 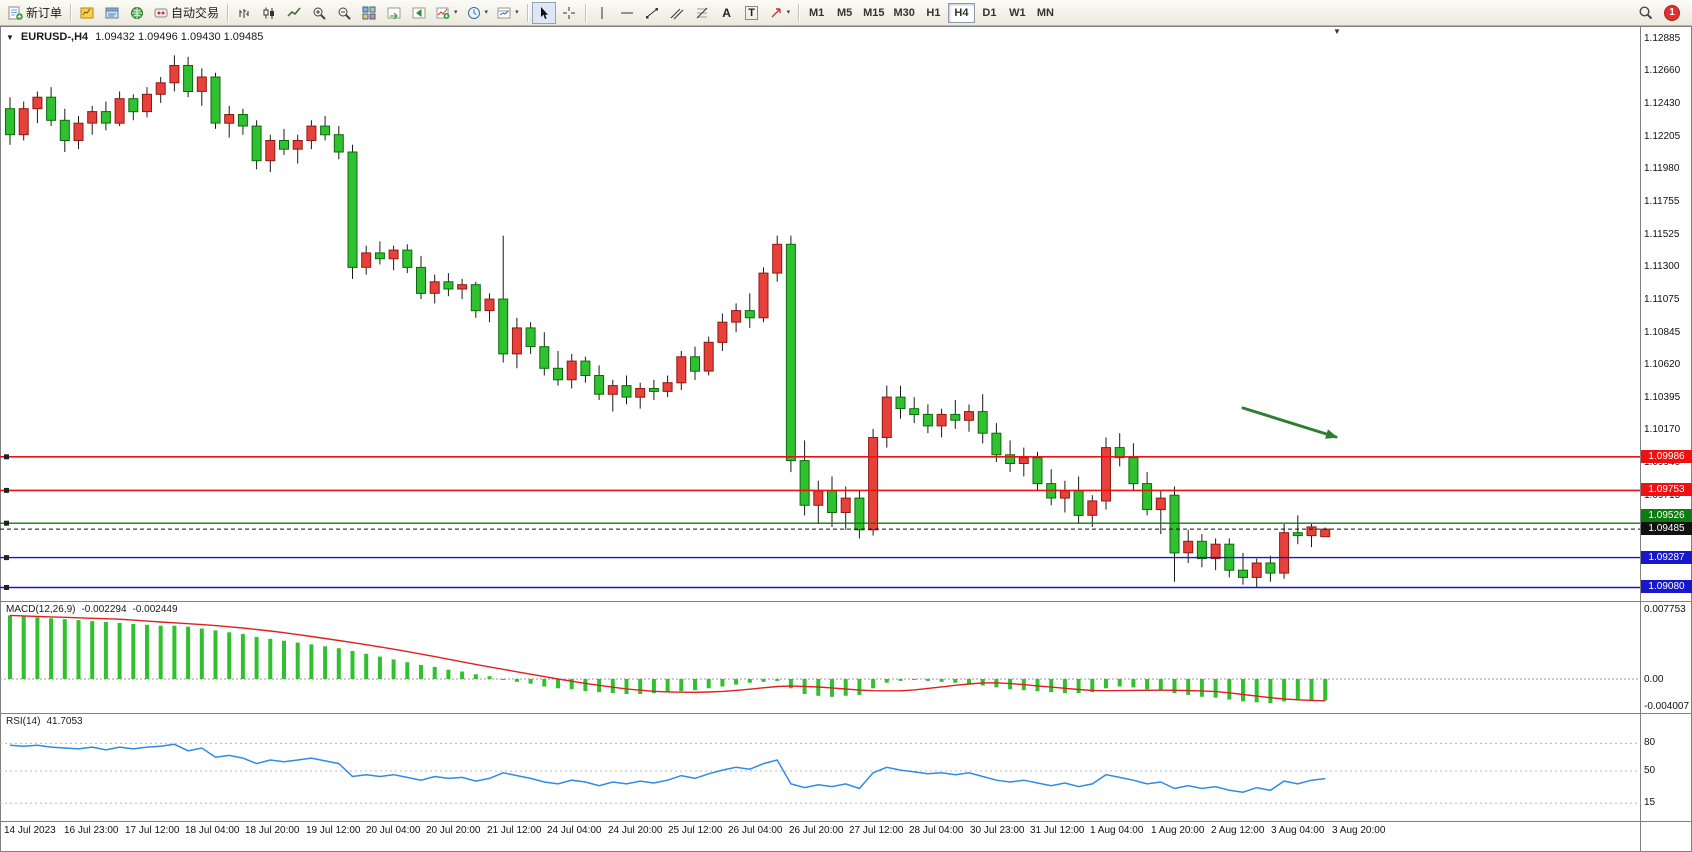 What do you see at coordinates (186, 13) in the screenshot?
I see `autotrading-button: 自动交易` at bounding box center [186, 13].